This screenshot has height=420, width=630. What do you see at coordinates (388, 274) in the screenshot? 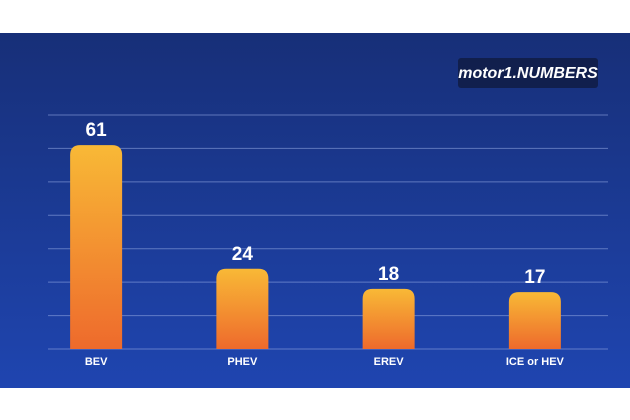
I see `value-label: 18` at bounding box center [388, 274].